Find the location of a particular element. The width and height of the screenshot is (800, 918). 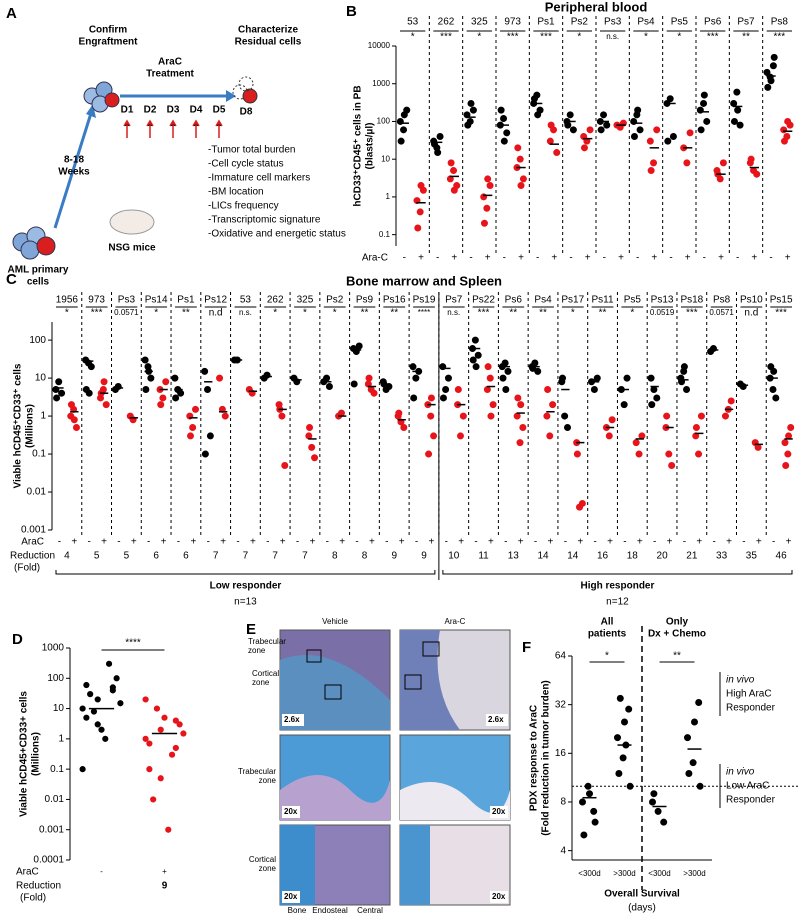

annotation: Responder is located at coordinates (751, 800).